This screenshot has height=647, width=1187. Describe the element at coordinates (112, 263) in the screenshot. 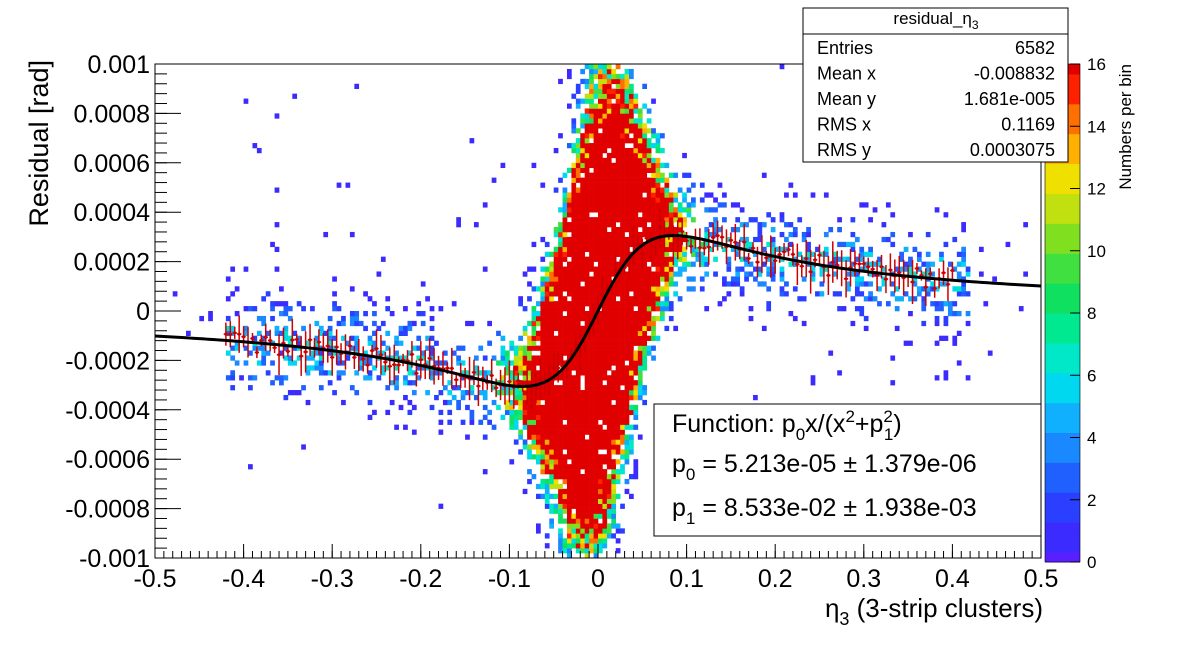

I see `y-tick-label: 0.0002` at that location.